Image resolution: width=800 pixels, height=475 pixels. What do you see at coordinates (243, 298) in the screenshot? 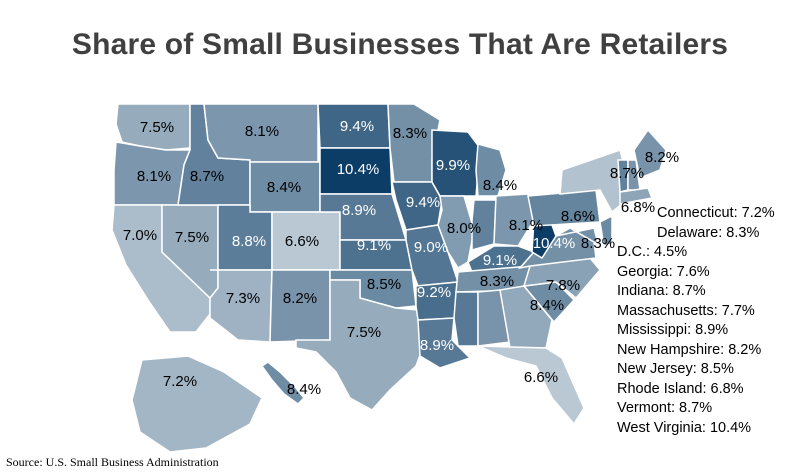
I see `state-label-az: 7.3%` at bounding box center [243, 298].